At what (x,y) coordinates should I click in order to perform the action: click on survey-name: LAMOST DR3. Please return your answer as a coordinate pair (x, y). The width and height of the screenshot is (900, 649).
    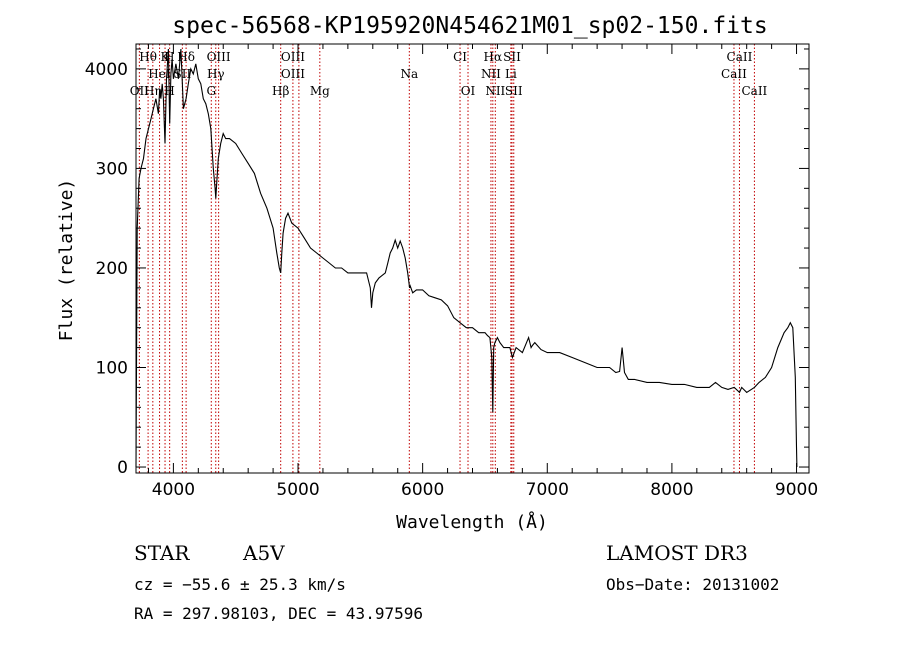
    Looking at the image, I should click on (677, 553).